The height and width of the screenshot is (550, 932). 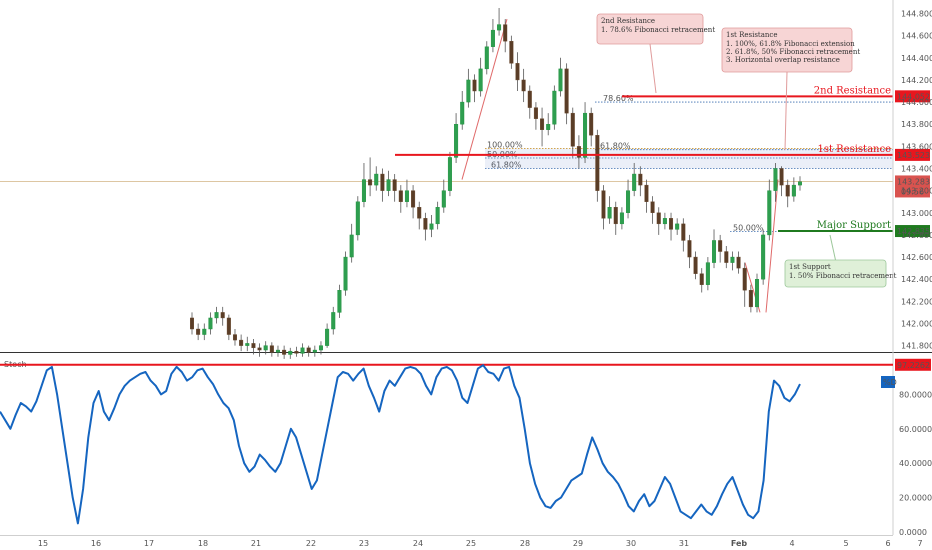 I want to click on price-tick-label: 142.400, so click(x=916, y=279).